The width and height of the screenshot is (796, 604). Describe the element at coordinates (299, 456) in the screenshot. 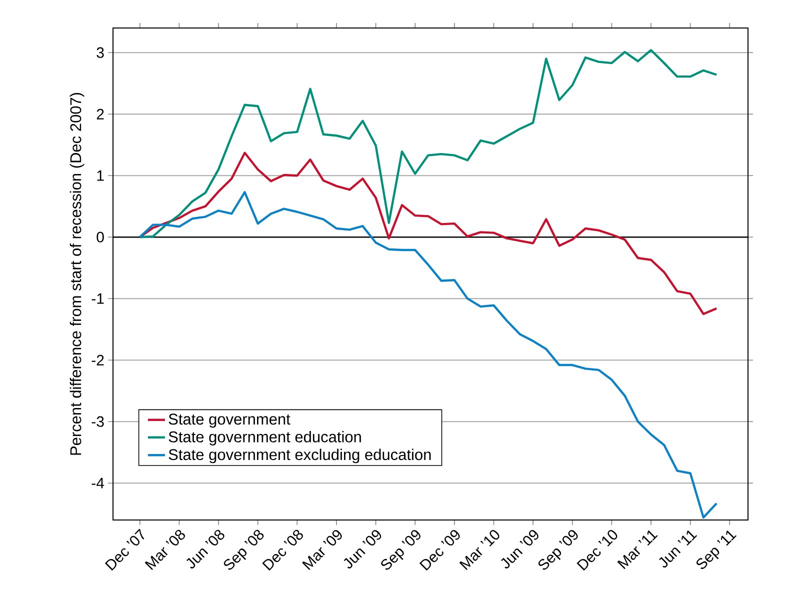

I see `legend-label: State government excluding education` at that location.